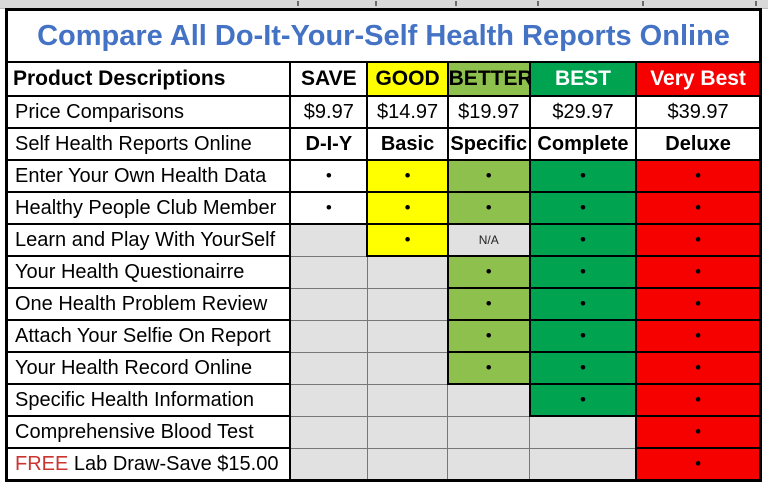 This screenshot has height=482, width=768. Describe the element at coordinates (489, 240) in the screenshot. I see `feature-cell-na: N/A` at that location.